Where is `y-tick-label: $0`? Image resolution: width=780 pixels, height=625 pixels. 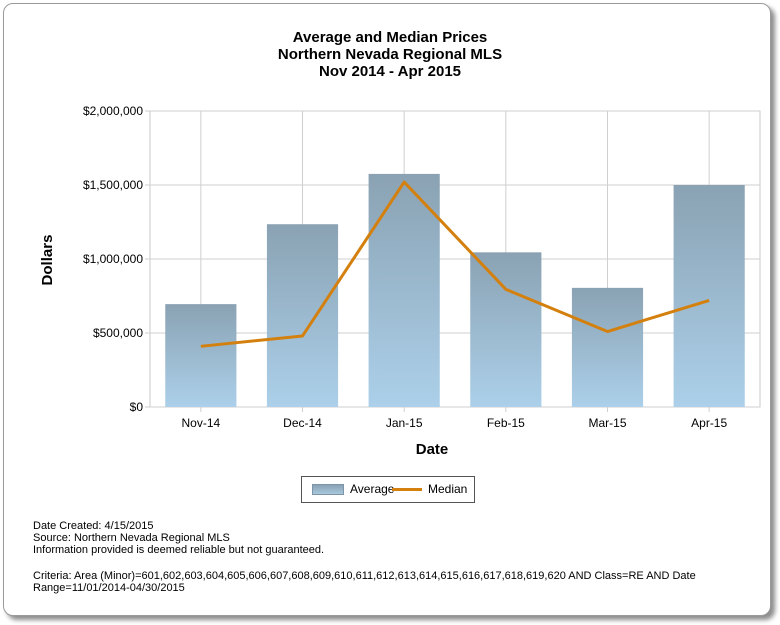 y-tick-label: $0 is located at coordinates (137, 407).